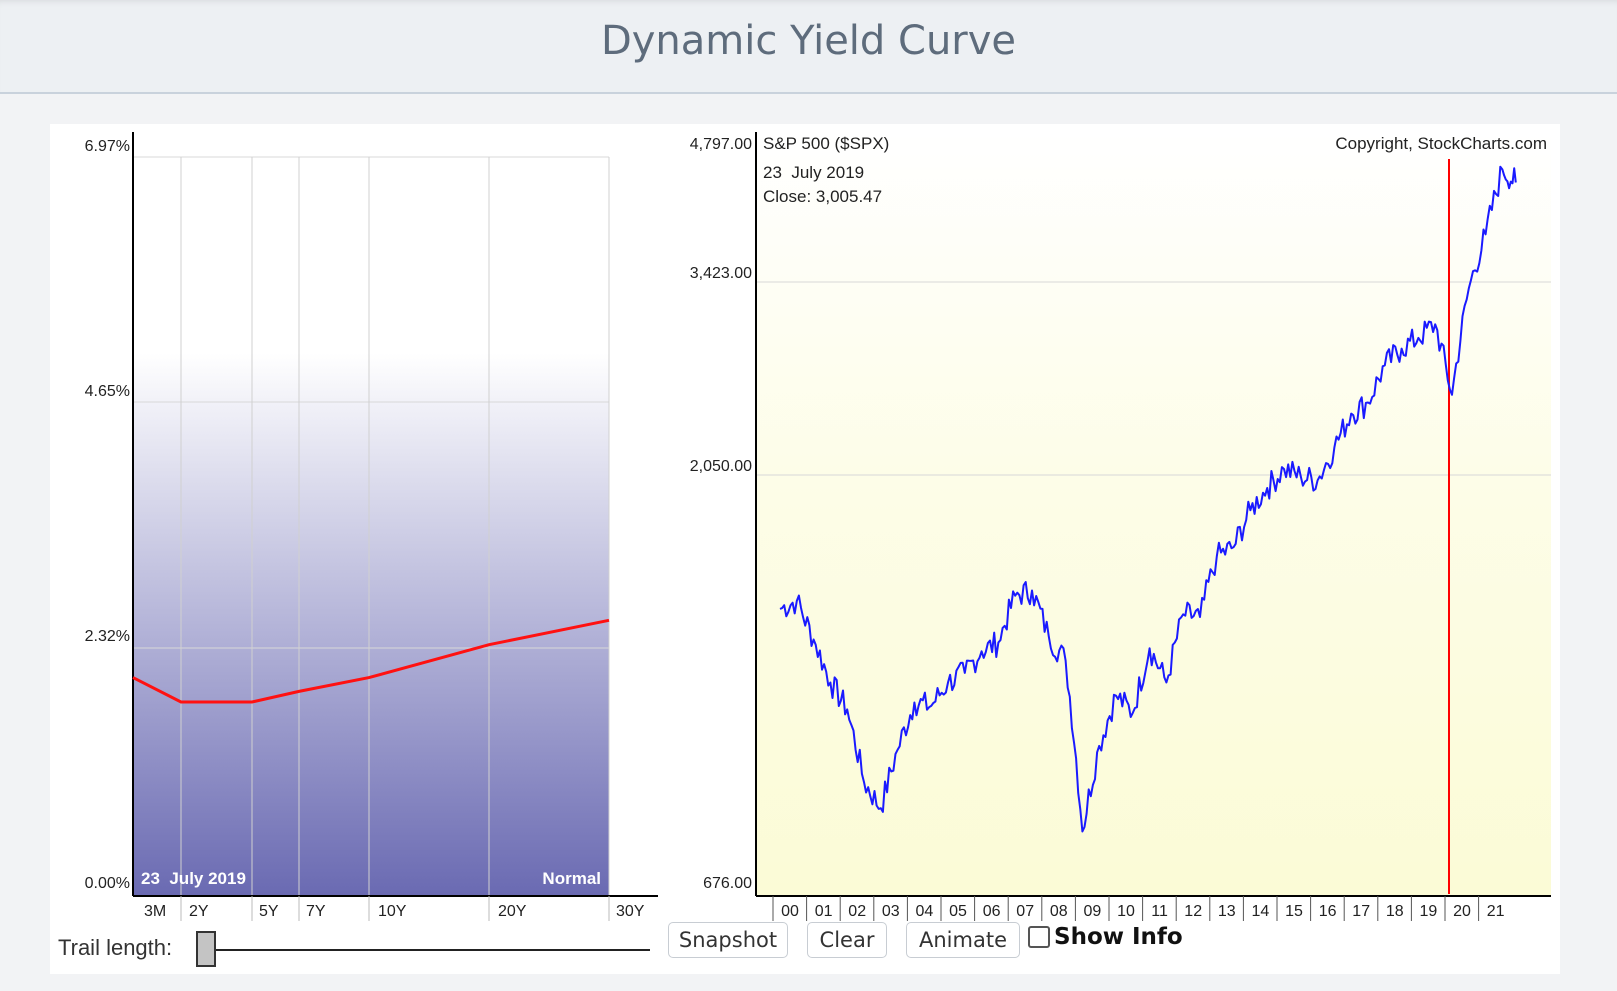 The image size is (1617, 991). I want to click on show-info-toggle: Show Info, so click(1105, 937).